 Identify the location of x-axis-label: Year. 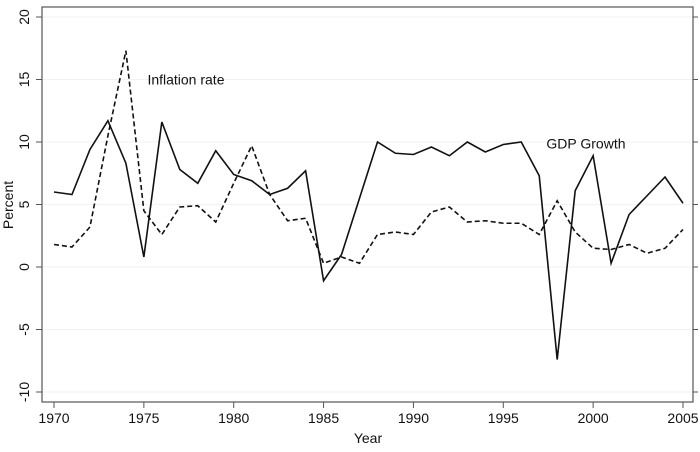
(368, 438).